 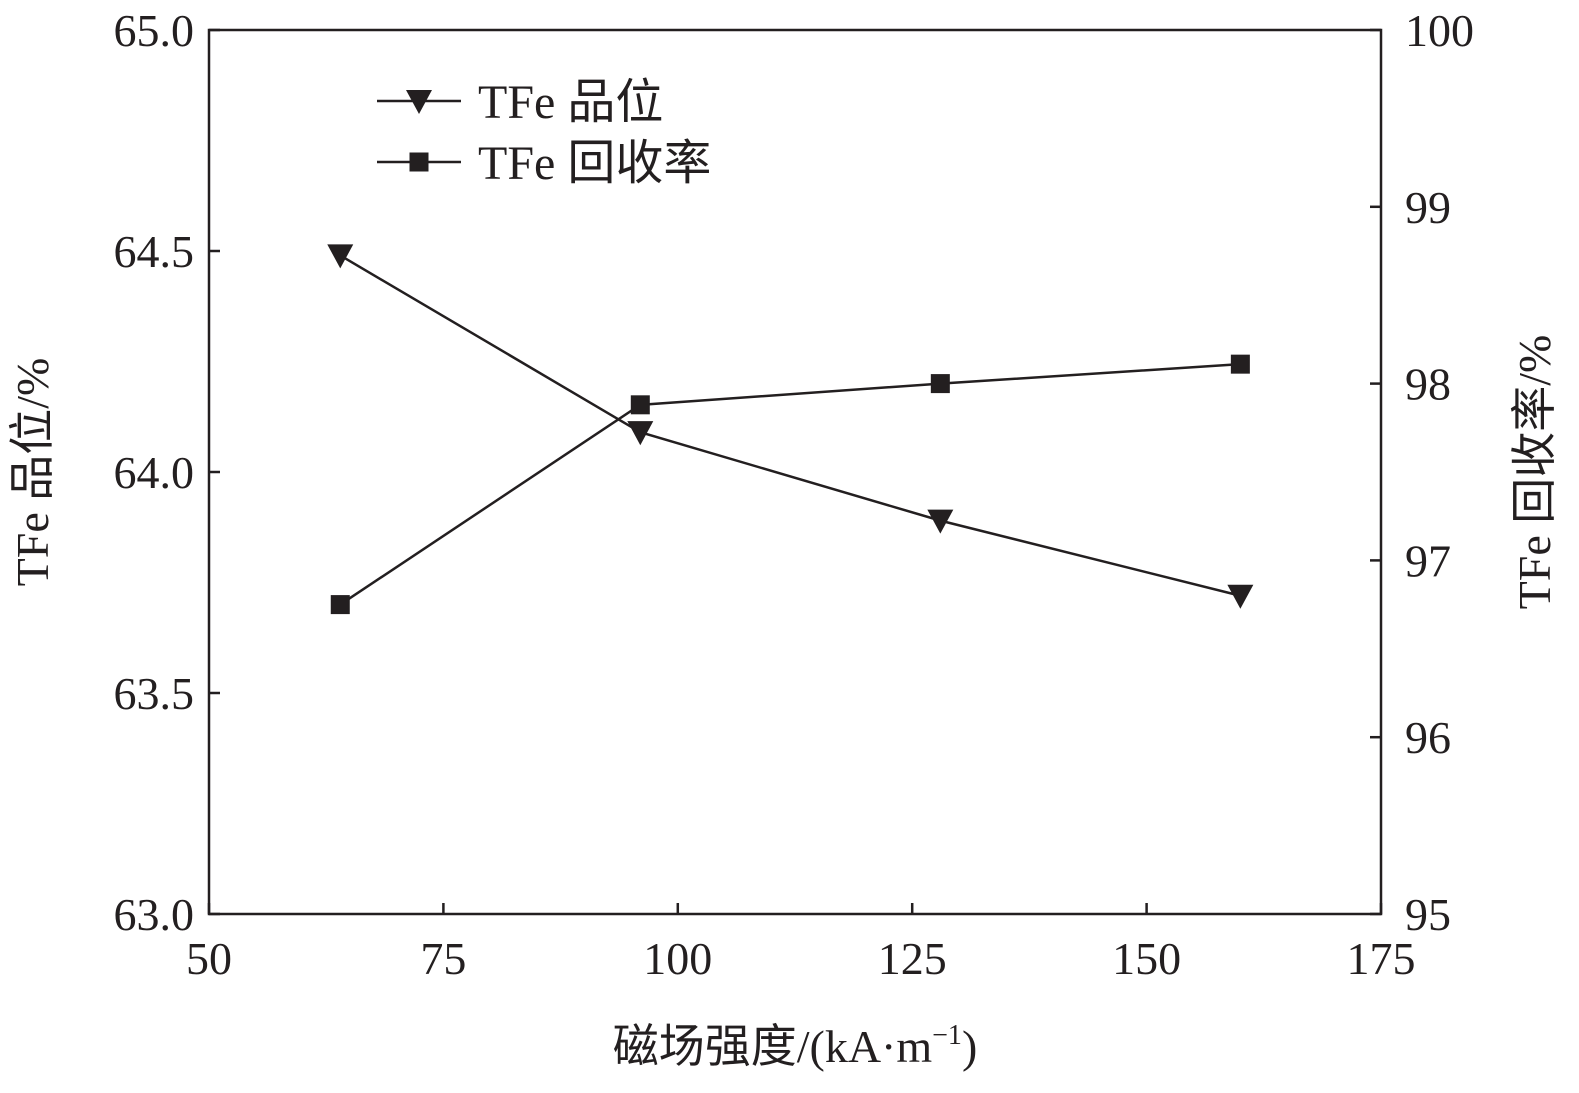 I want to click on legend: TFe 品位 TFe 回收率, so click(x=544, y=133).